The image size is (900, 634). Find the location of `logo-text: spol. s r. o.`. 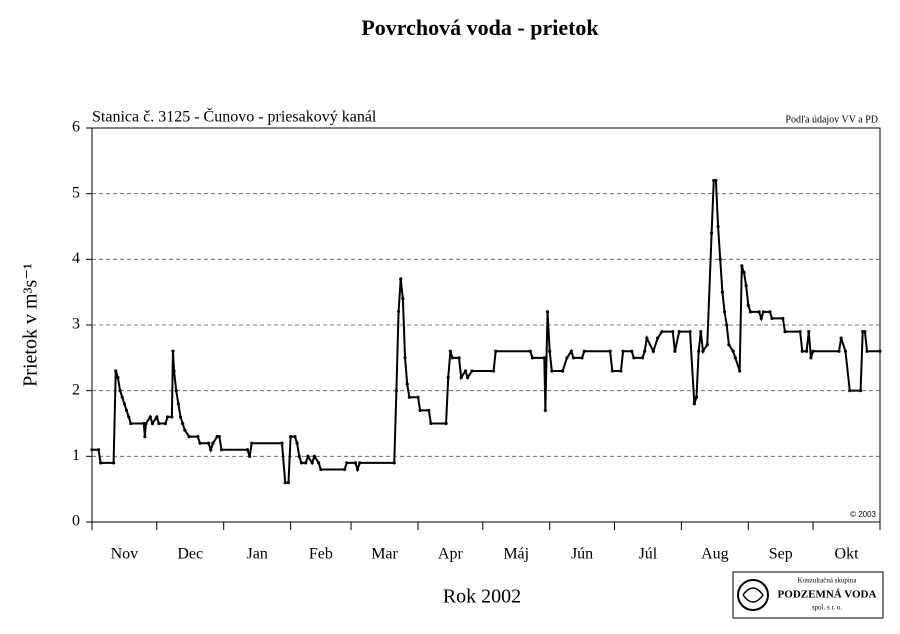

logo-text: spol. s r. o. is located at coordinates (827, 608).